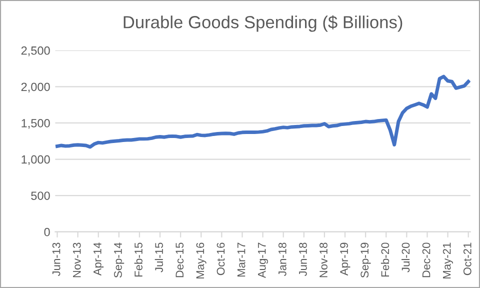 This screenshot has height=288, width=480. What do you see at coordinates (365, 260) in the screenshot?
I see `x-tick-label: Sep-19` at bounding box center [365, 260].